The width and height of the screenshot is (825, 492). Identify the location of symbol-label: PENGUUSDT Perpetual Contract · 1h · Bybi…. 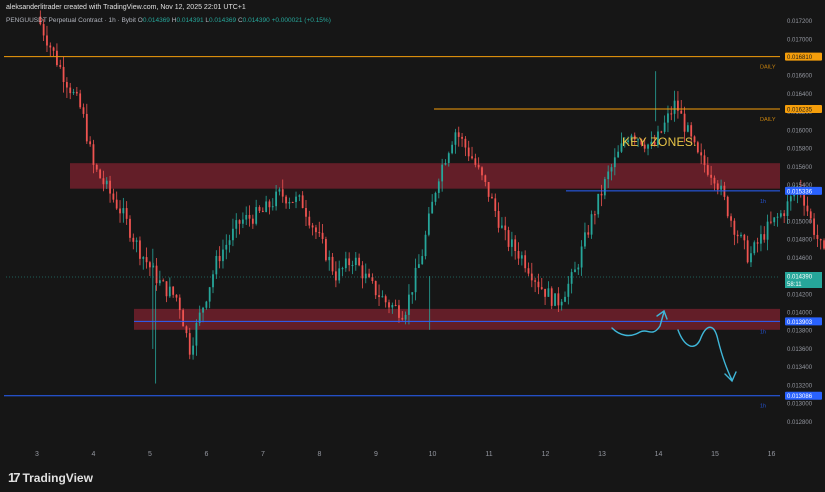
(71, 20).